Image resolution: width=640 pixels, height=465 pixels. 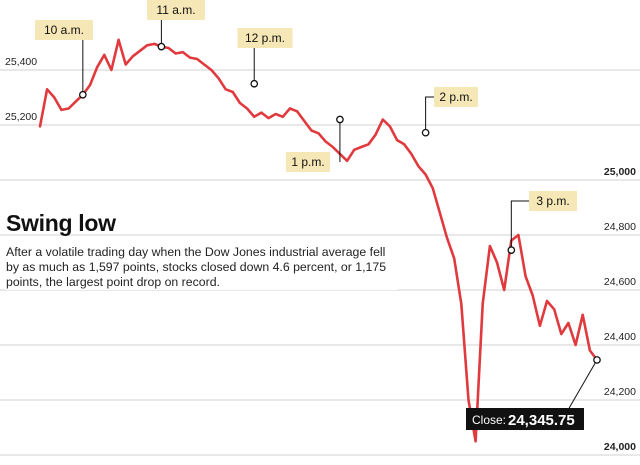 What do you see at coordinates (21, 117) in the screenshot?
I see `y-tick-label: 25,200` at bounding box center [21, 117].